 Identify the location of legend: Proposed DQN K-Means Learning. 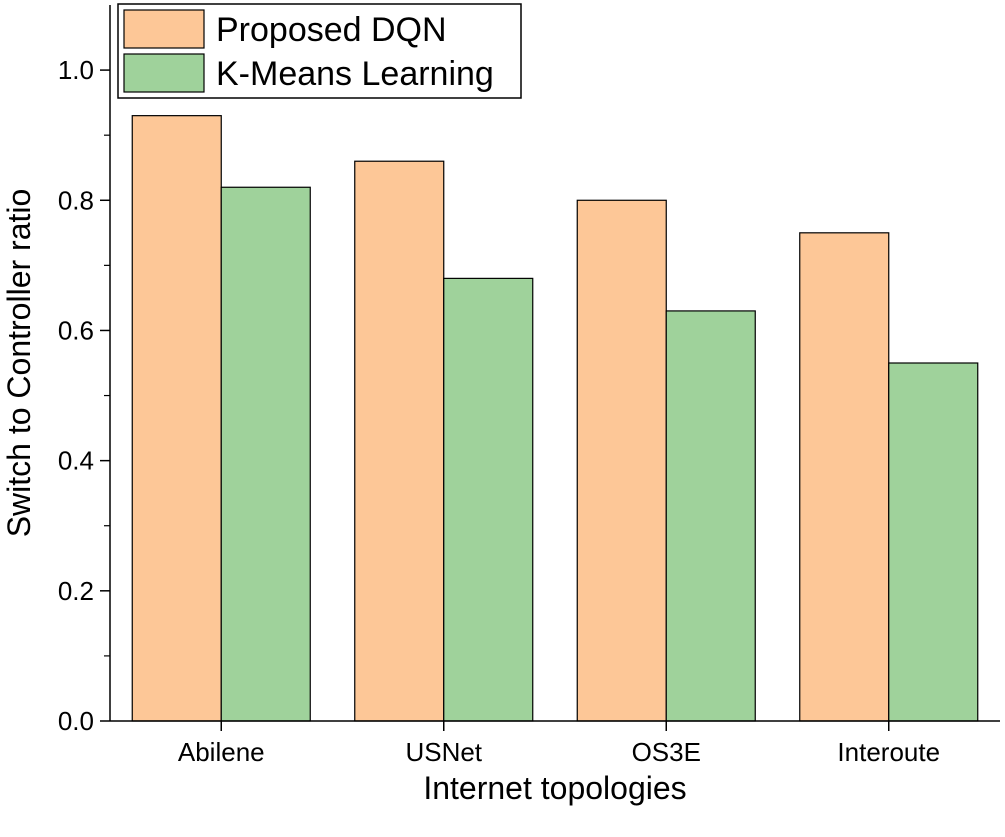
(319, 51).